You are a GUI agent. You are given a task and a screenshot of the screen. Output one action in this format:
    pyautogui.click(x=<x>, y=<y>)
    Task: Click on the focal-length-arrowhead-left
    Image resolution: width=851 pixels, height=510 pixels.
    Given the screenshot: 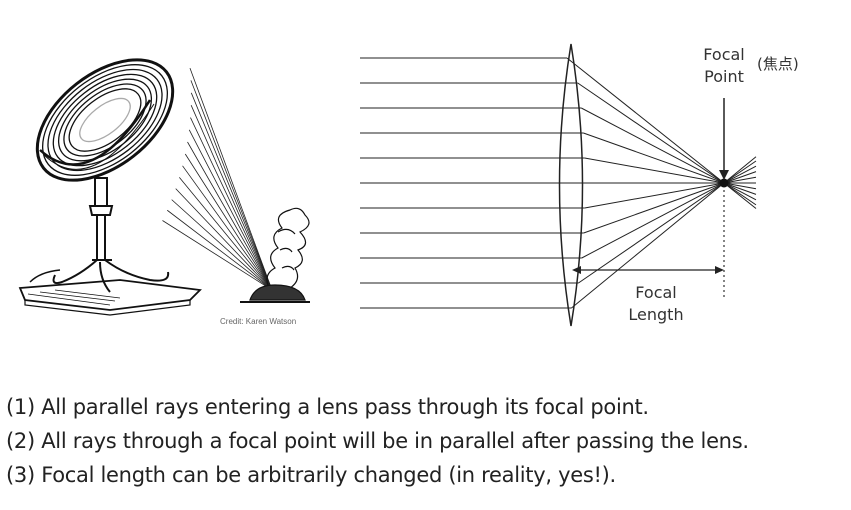 What is the action you would take?
    pyautogui.click(x=576, y=270)
    